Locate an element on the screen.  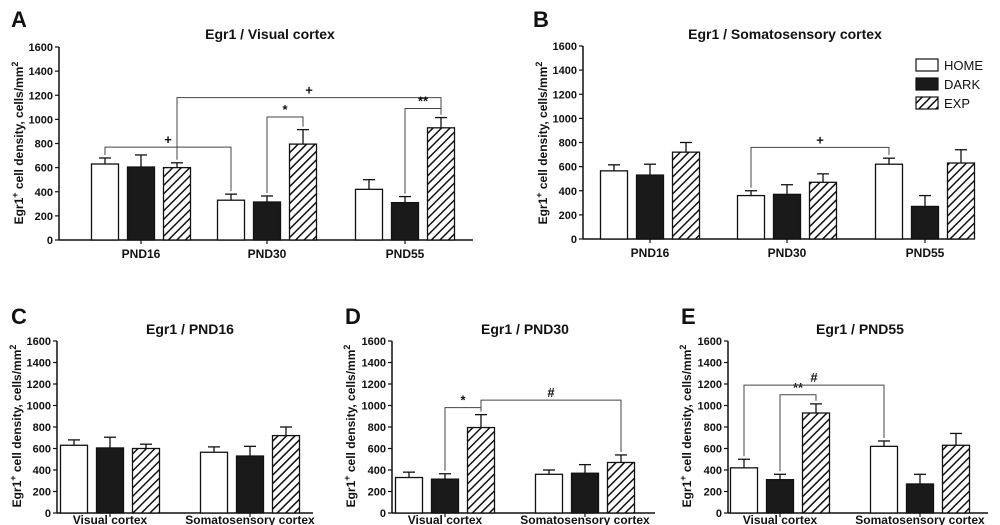
significance-marker: ** is located at coordinates (798, 387).